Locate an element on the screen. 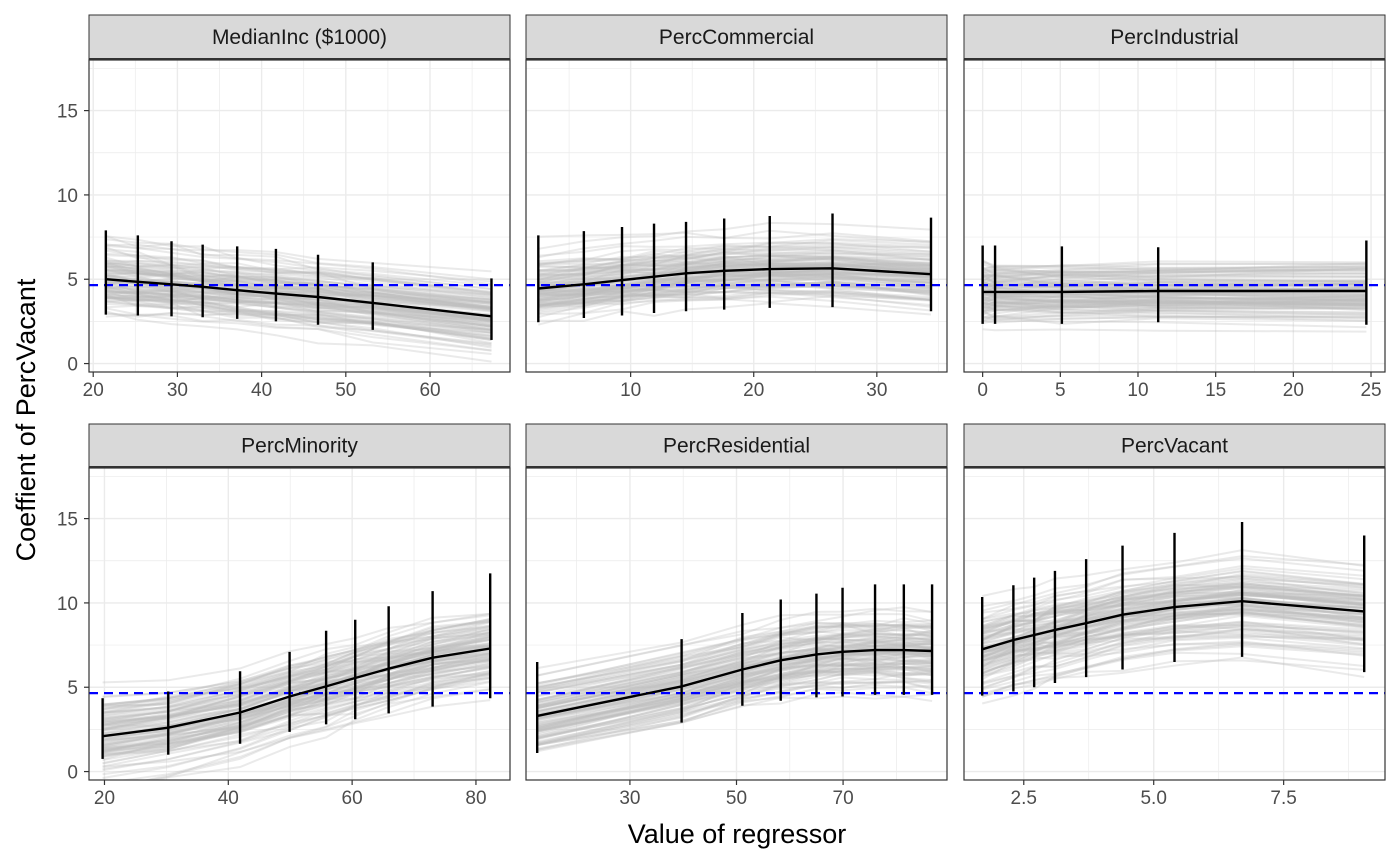 This screenshot has height=865, width=1400. x-tick-label: 80 is located at coordinates (475, 798).